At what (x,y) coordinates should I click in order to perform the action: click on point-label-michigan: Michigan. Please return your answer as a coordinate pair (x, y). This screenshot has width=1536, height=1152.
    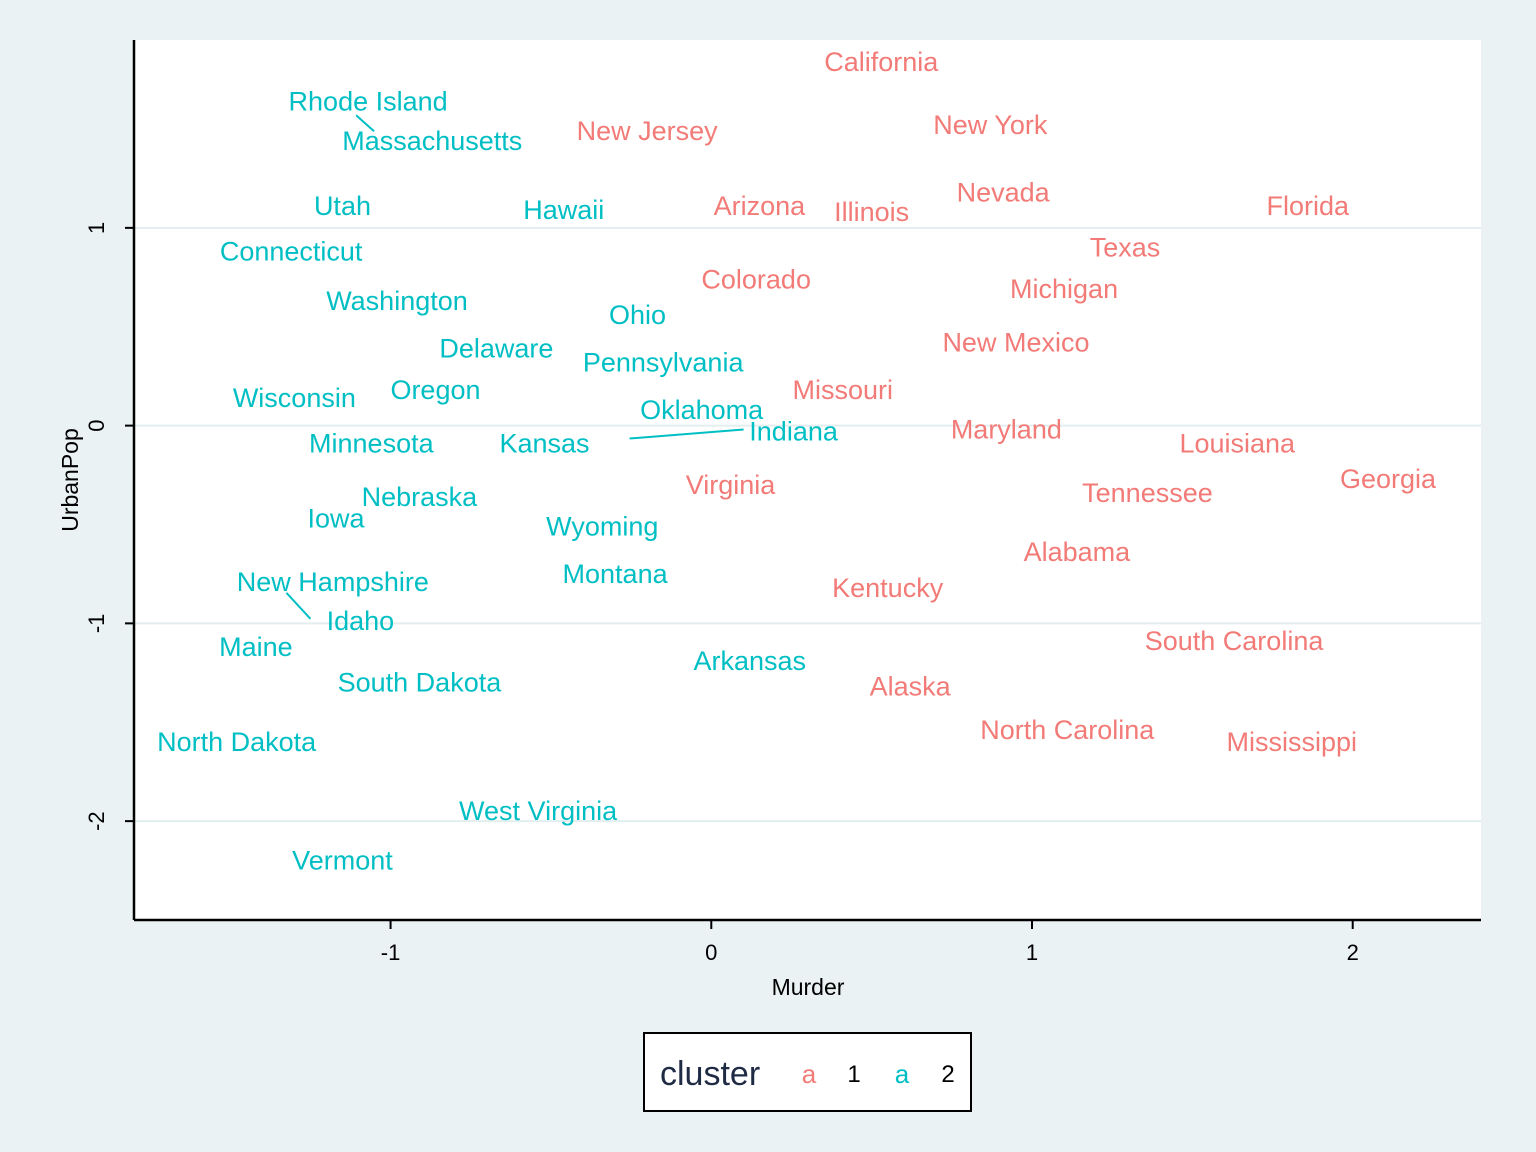
    Looking at the image, I should click on (1064, 289).